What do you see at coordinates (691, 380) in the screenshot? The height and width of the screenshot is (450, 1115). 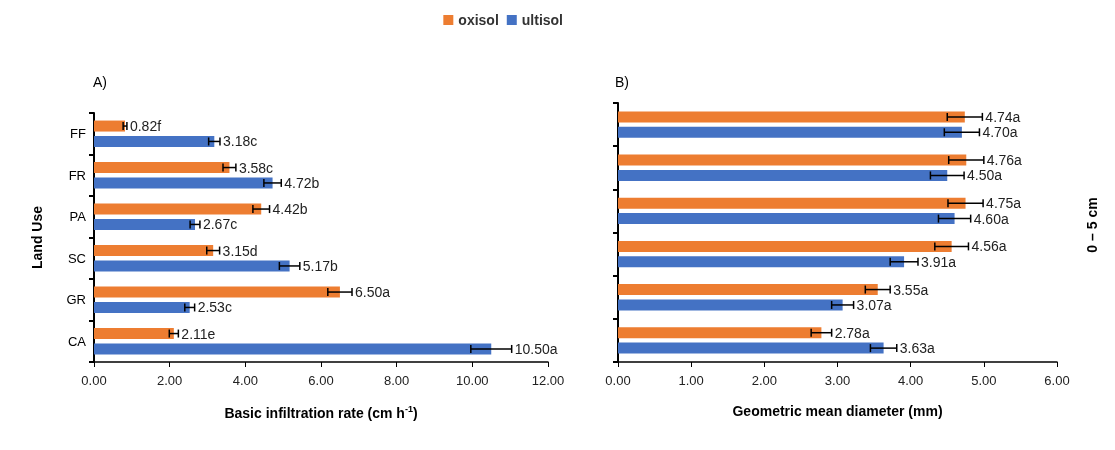 I see `x-tick-label: 1.00` at bounding box center [691, 380].